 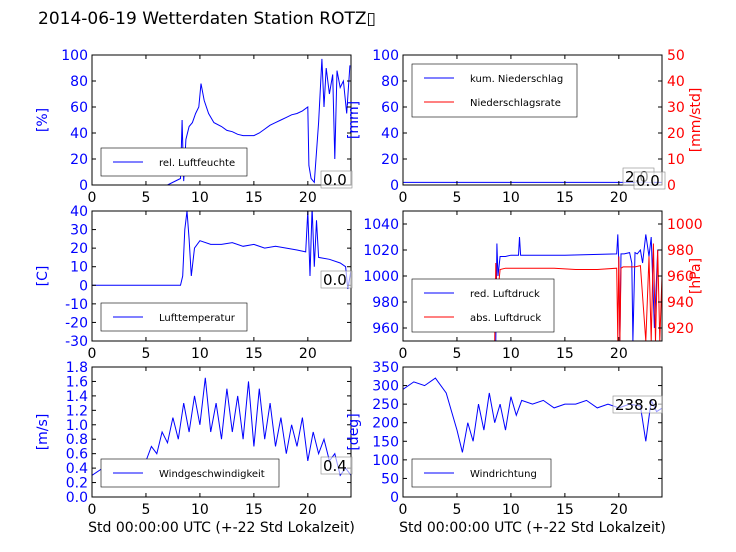 I want to click on y-tick-label: 0.6, so click(x=77, y=455).